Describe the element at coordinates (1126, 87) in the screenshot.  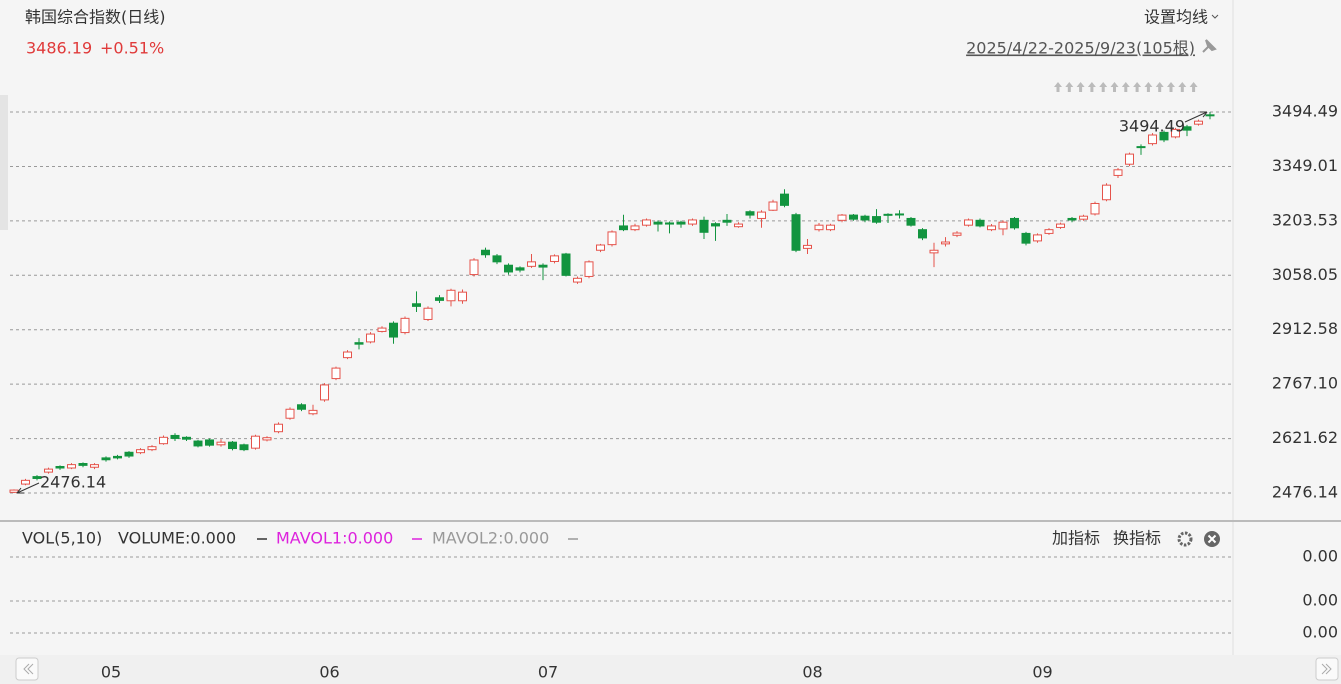
I see `signal-arrows` at that location.